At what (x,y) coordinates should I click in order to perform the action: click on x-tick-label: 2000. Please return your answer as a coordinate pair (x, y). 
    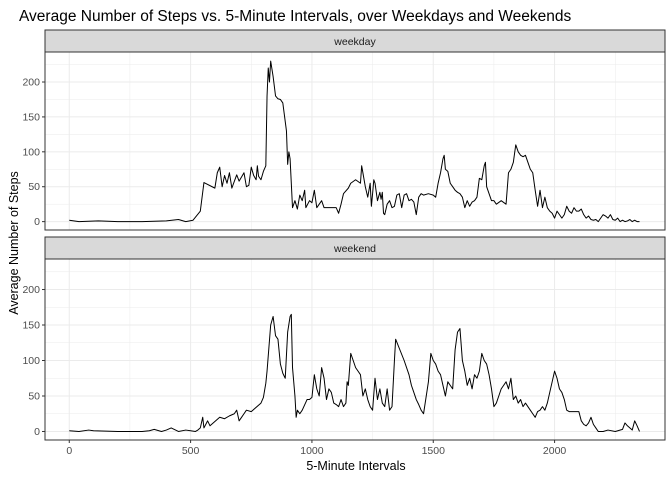
    Looking at the image, I should click on (555, 451).